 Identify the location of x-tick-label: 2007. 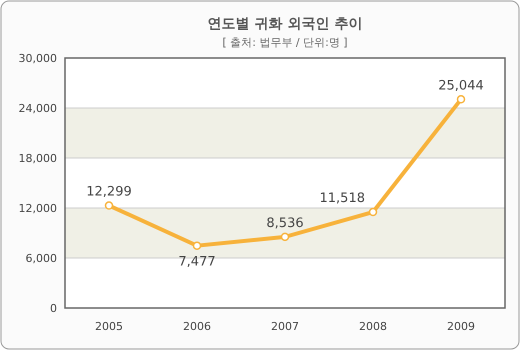
(285, 326).